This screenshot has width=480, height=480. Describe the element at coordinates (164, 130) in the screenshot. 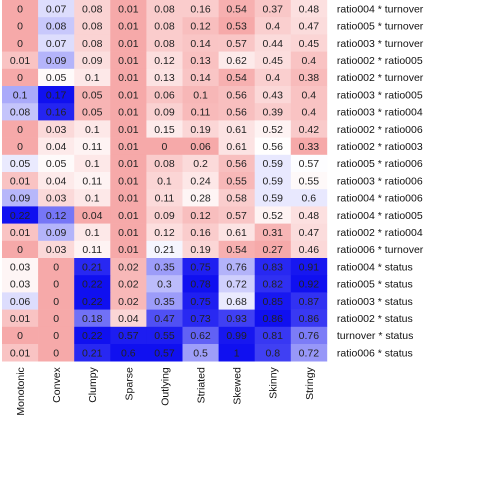

I see `cell-value-label: 0.15` at that location.